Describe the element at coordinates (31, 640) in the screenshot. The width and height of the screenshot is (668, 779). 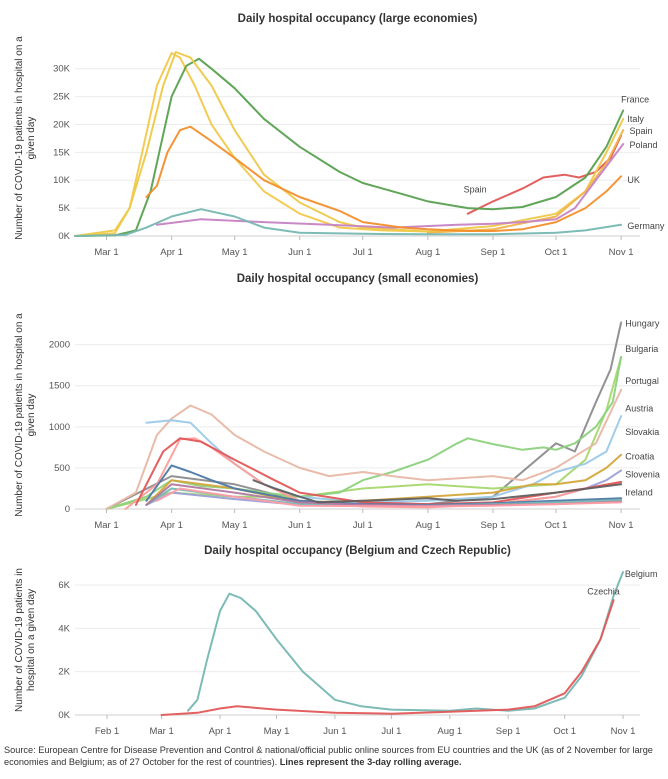
I see `y-axis-label-line: hospital on a given day` at that location.